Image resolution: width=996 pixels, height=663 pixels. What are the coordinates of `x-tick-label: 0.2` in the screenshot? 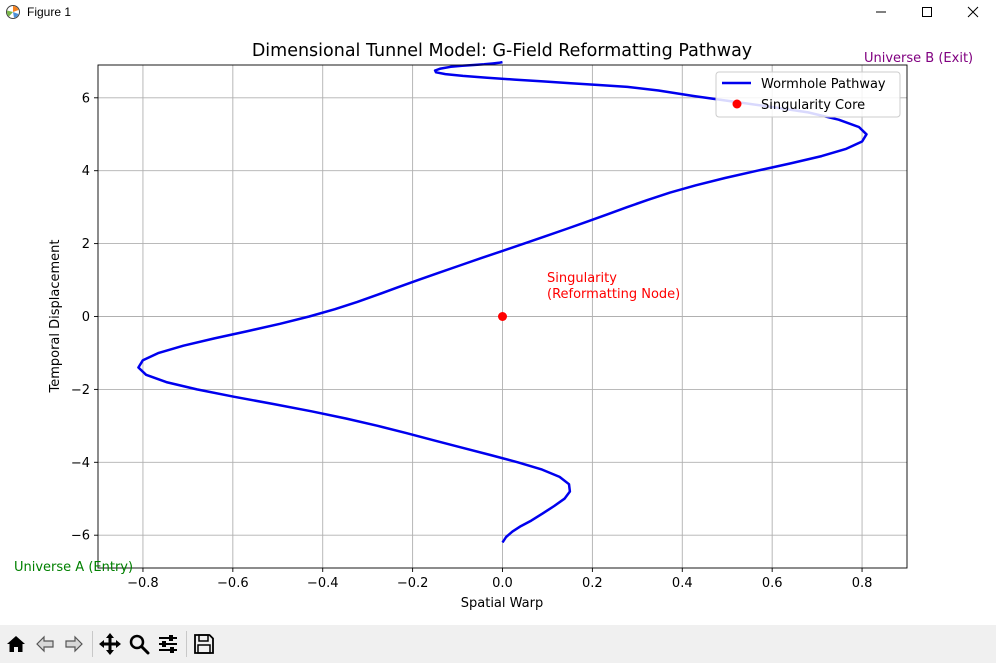 It's located at (592, 583).